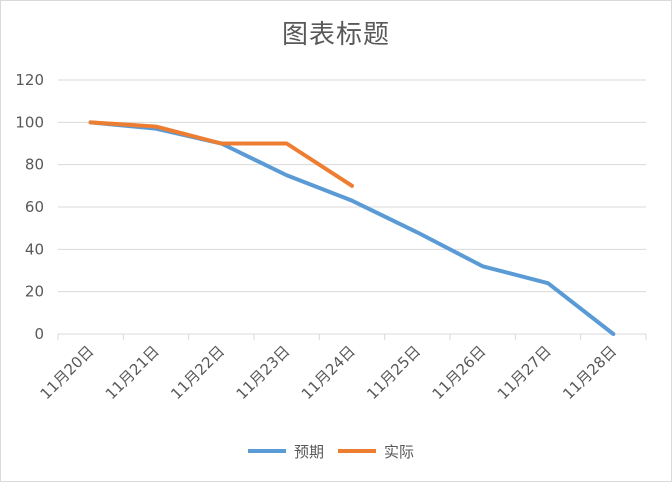  I want to click on y-tick-label: 20, so click(34, 292).